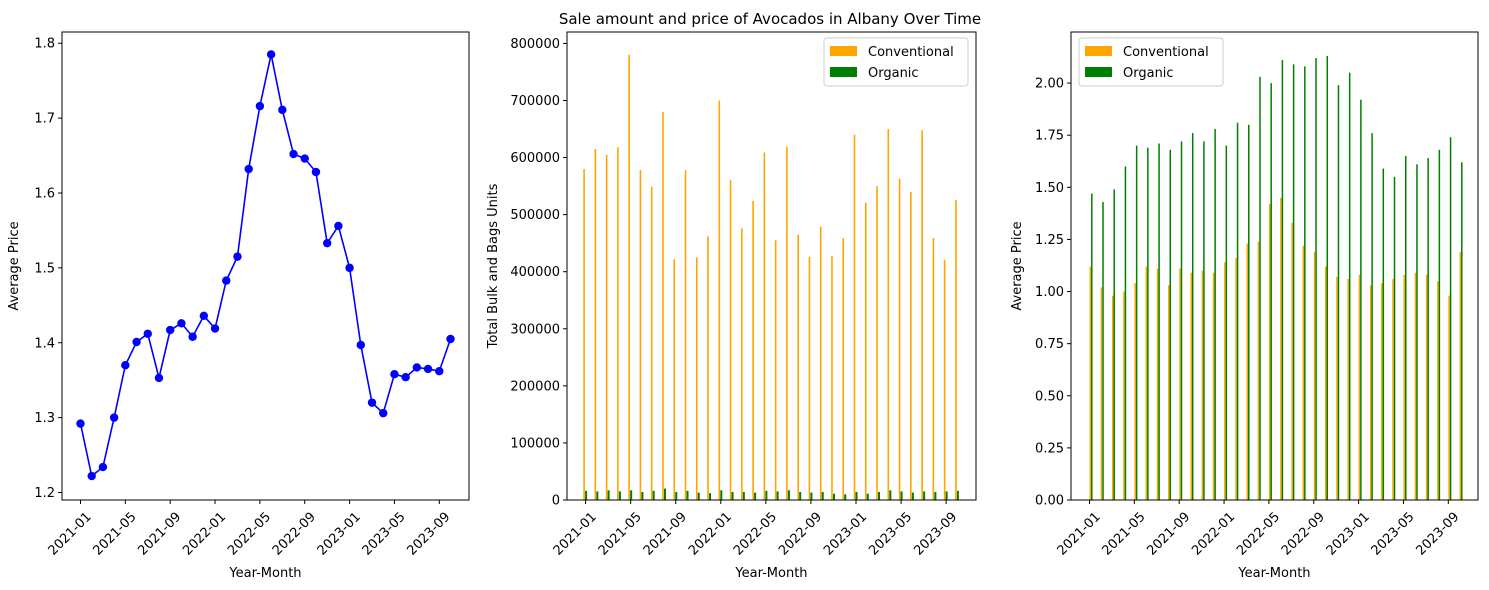 Image resolution: width=1489 pixels, height=590 pixels. Describe the element at coordinates (535, 272) in the screenshot. I see `y-tick-label: 400000` at that location.